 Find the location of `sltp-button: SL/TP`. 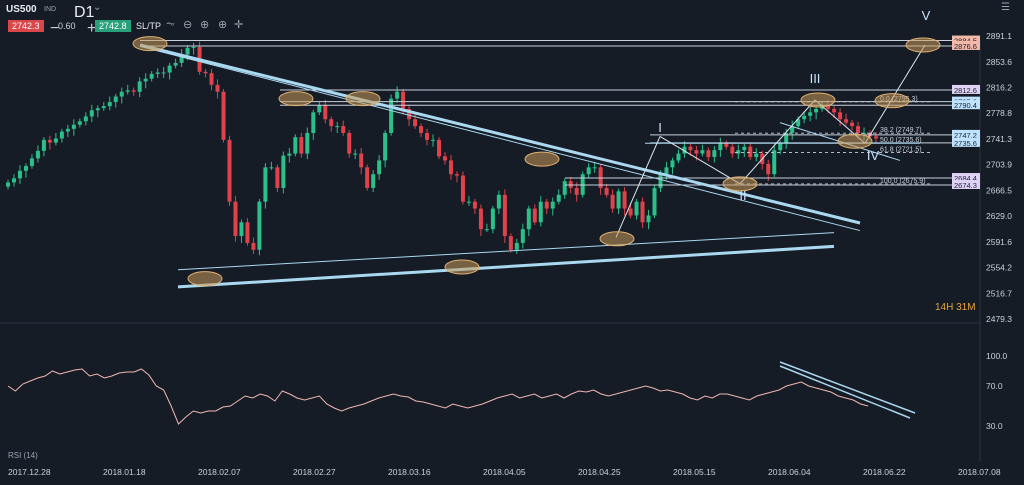

sltp-button: SL/TP is located at coordinates (149, 26).